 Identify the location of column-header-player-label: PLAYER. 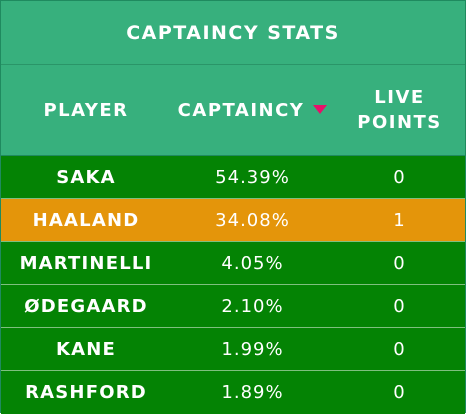
(86, 110).